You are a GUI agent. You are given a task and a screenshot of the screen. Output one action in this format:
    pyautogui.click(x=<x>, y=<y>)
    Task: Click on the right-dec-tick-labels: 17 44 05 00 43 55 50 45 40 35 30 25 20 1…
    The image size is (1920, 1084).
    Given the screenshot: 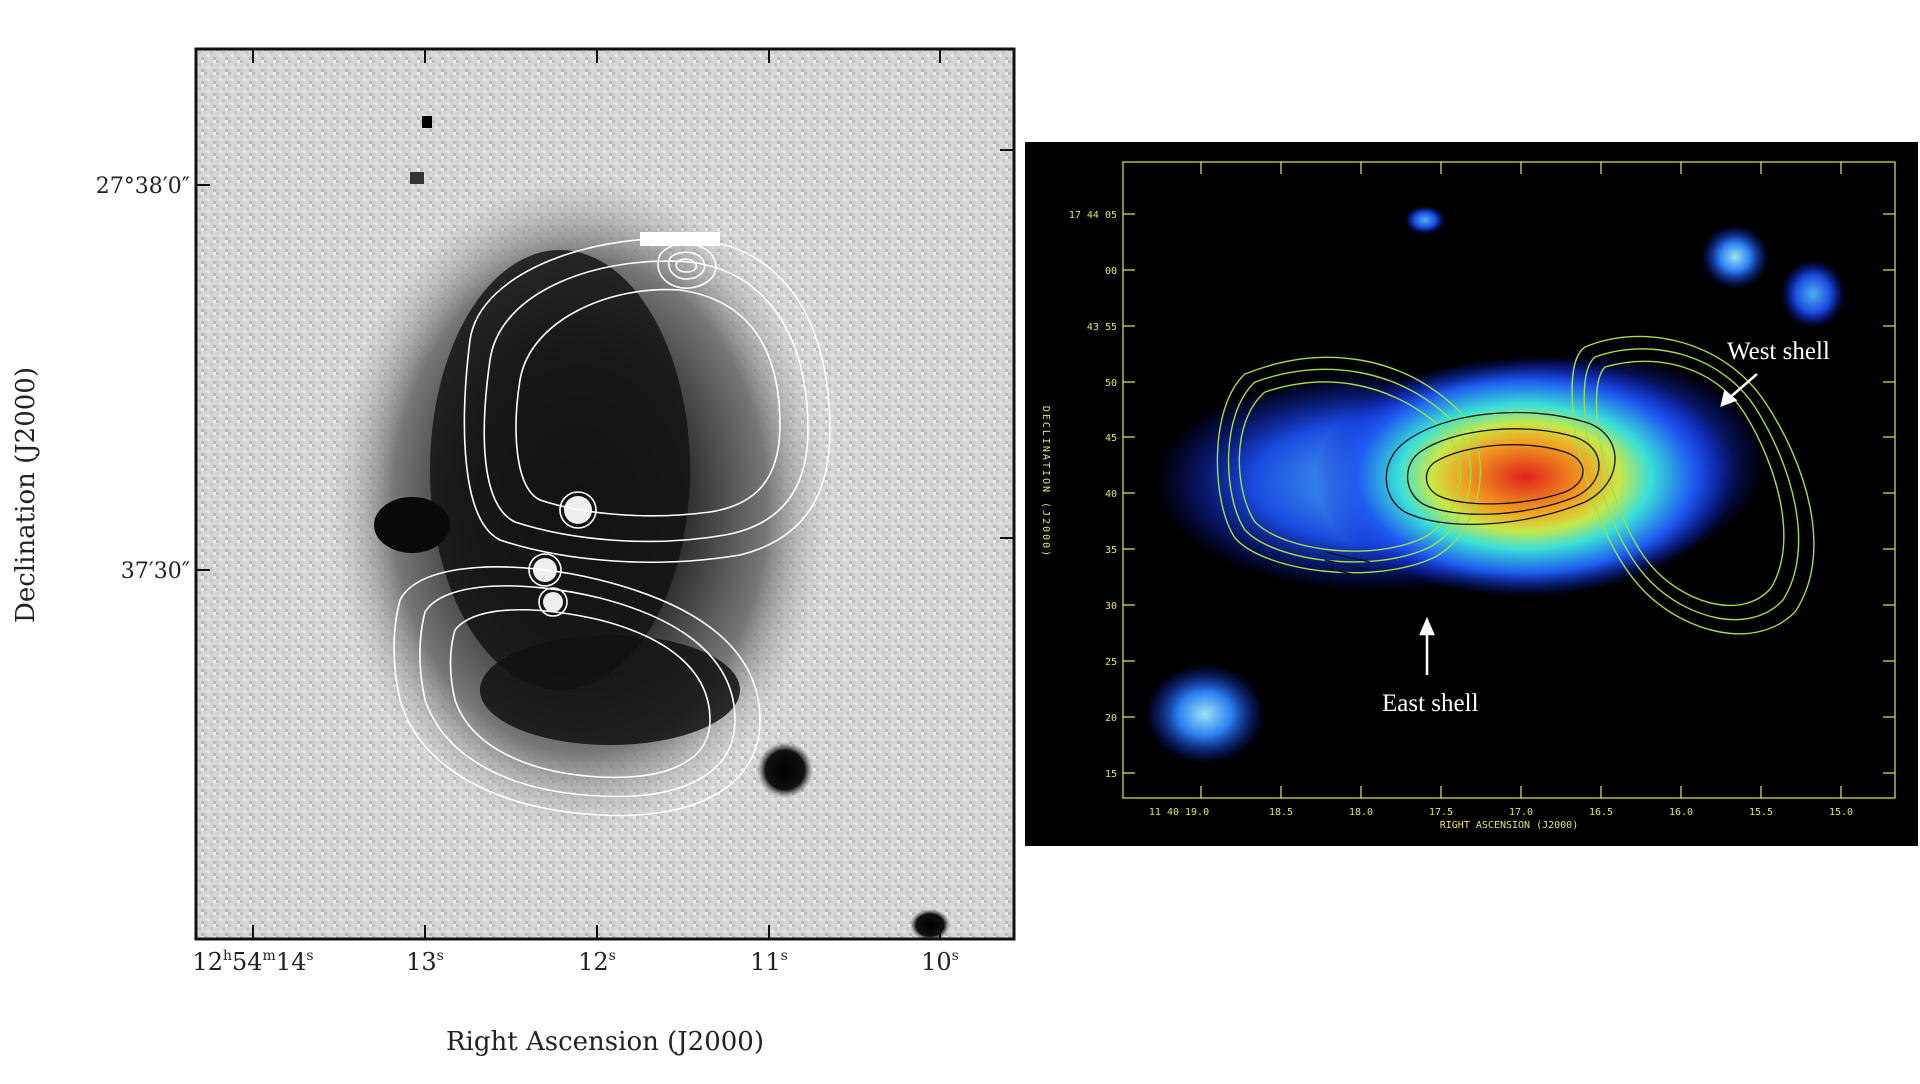 What is the action you would take?
    pyautogui.click(x=1093, y=495)
    